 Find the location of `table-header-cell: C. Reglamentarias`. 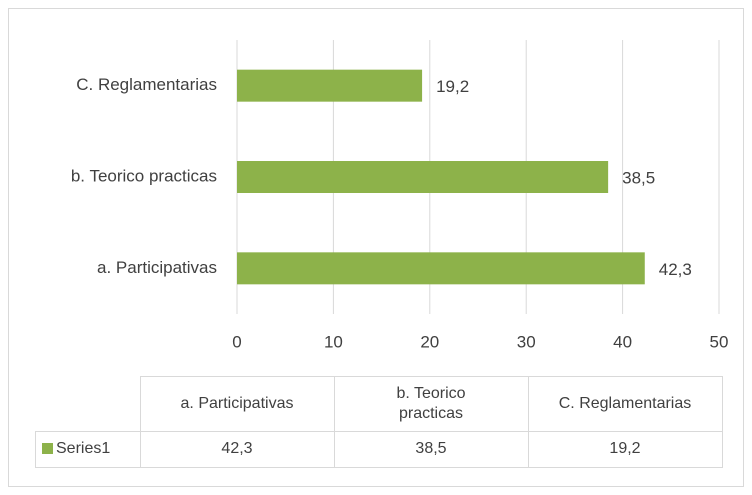

table-header-cell: C. Reglamentarias is located at coordinates (625, 404).